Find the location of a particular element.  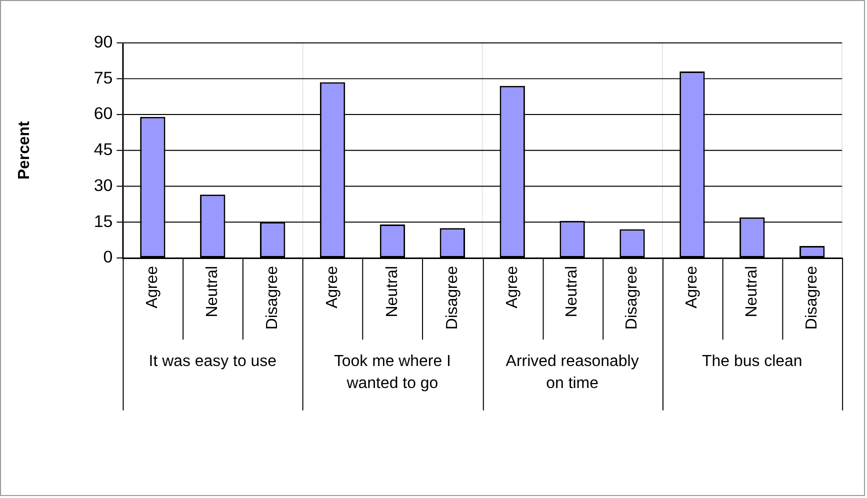

y-tick-label: 0 is located at coordinates (108, 257).